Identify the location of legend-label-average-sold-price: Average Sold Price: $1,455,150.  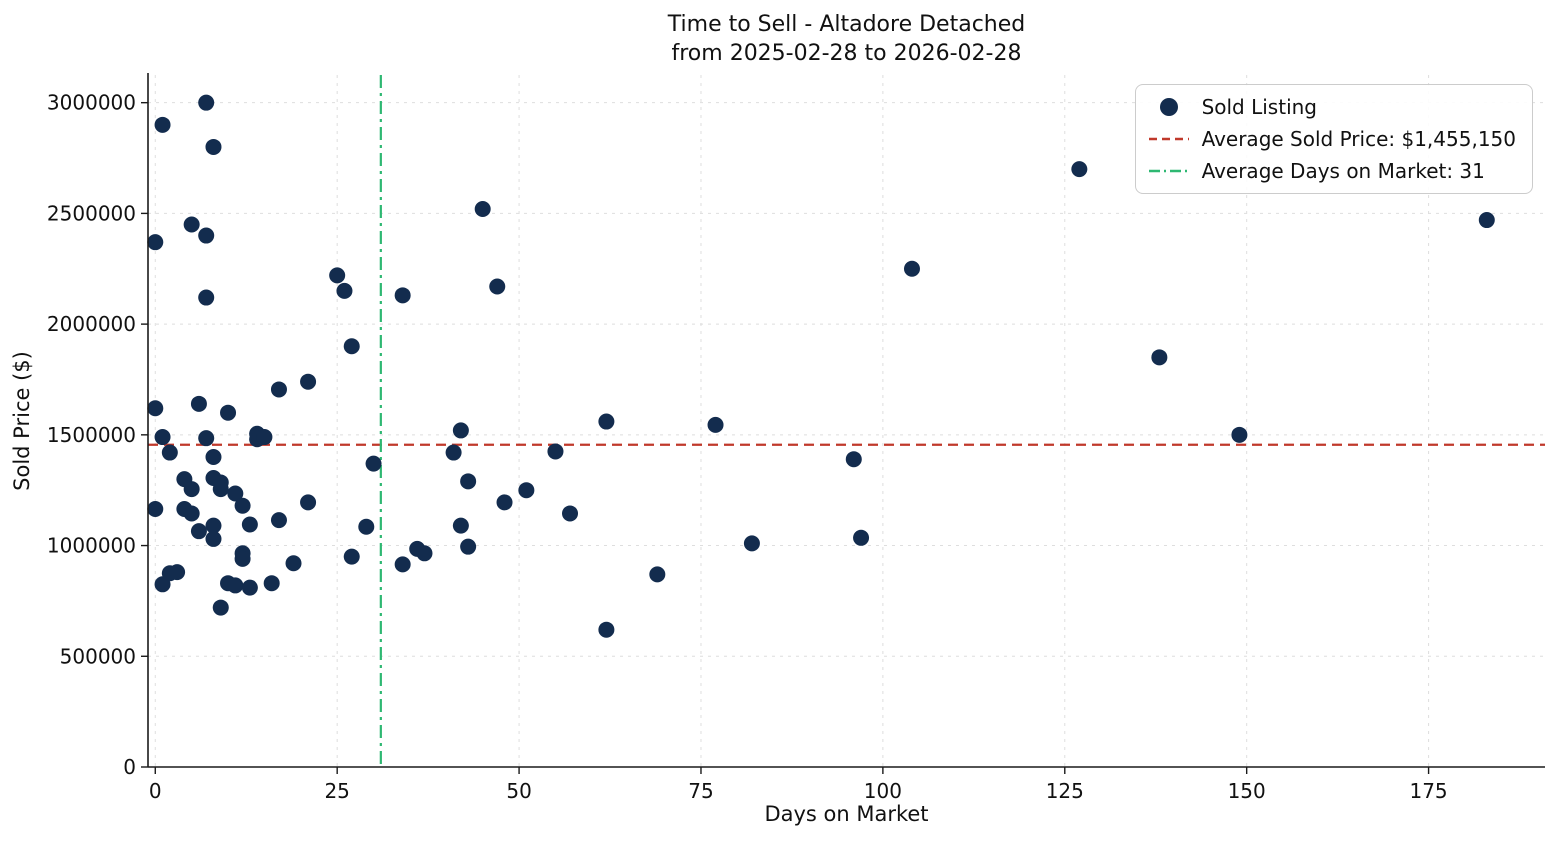
(1358, 139).